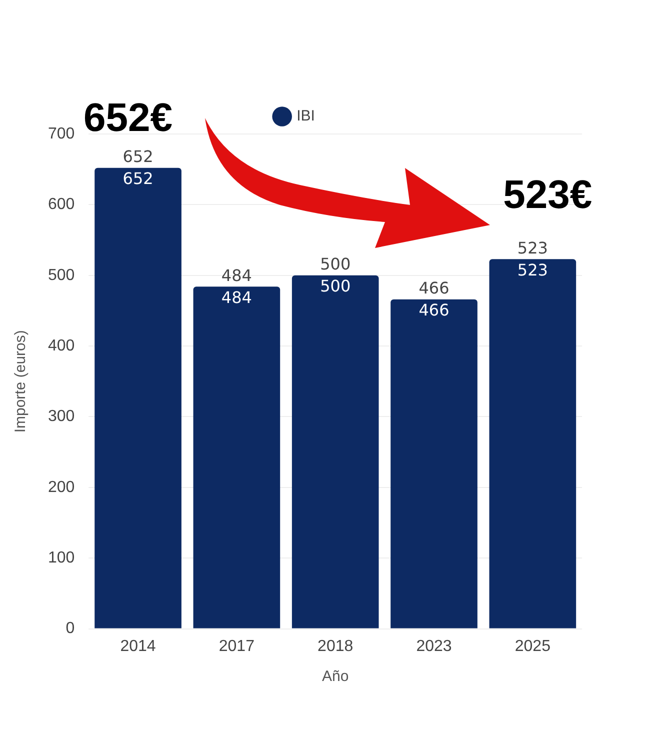  I want to click on annotation: 652, so click(138, 156).